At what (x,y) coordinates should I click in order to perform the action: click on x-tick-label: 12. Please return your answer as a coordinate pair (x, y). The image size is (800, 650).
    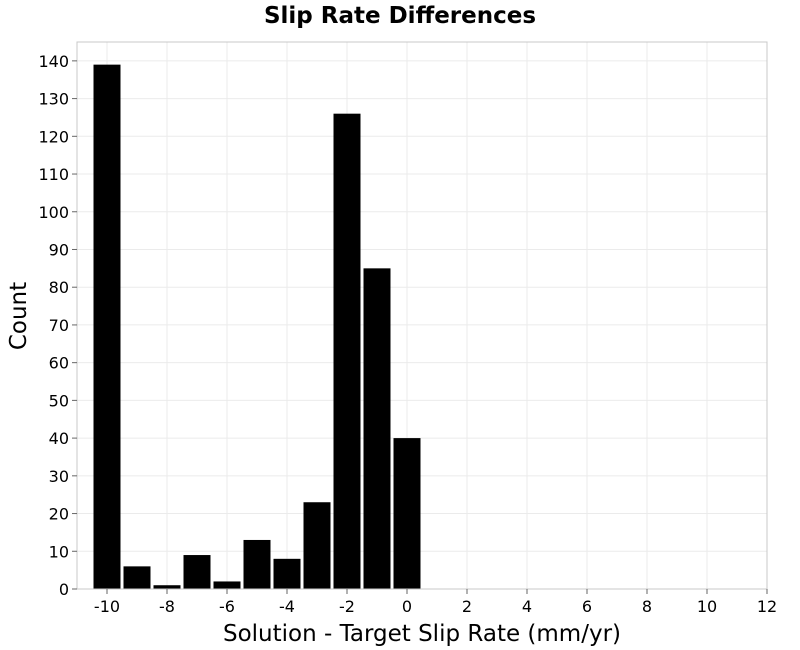
    Looking at the image, I should click on (767, 606).